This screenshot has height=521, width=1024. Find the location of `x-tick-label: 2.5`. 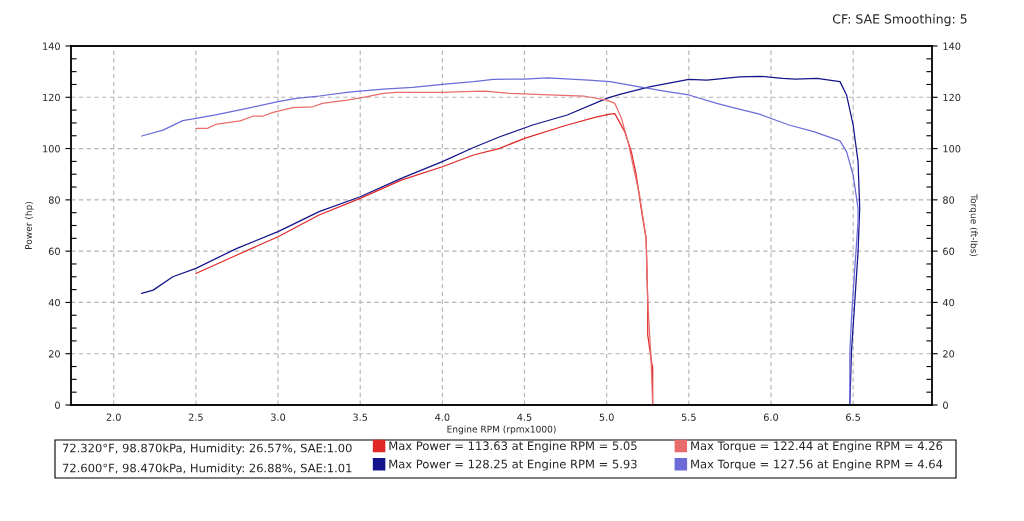

x-tick-label: 2.5 is located at coordinates (195, 417).